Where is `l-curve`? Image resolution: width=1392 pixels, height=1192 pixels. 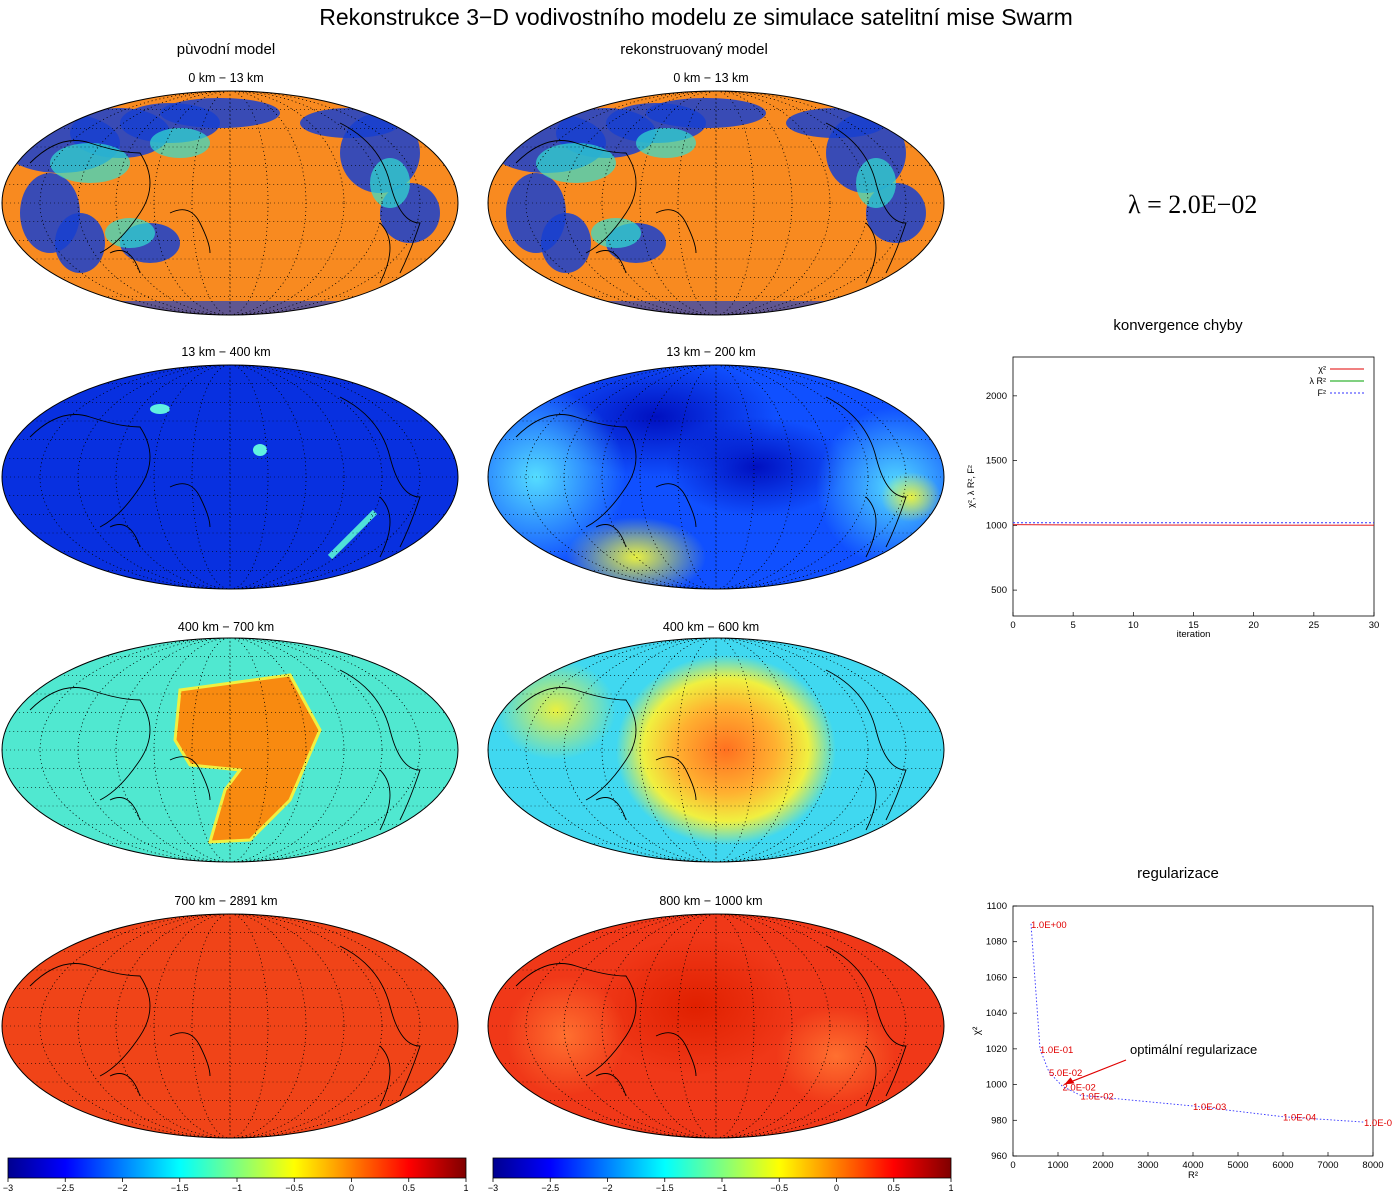
l-curve is located at coordinates (1197, 1023).